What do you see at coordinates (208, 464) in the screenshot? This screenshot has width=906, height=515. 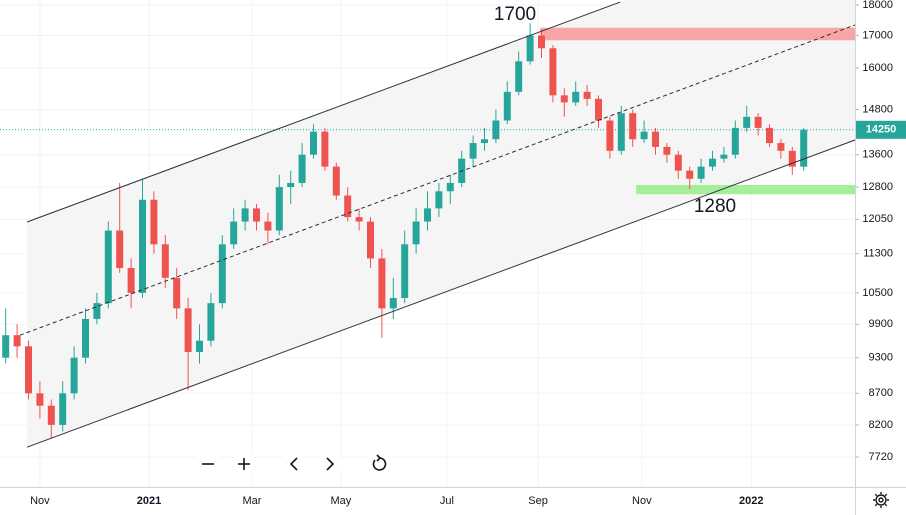 I see `zoom-out-button` at bounding box center [208, 464].